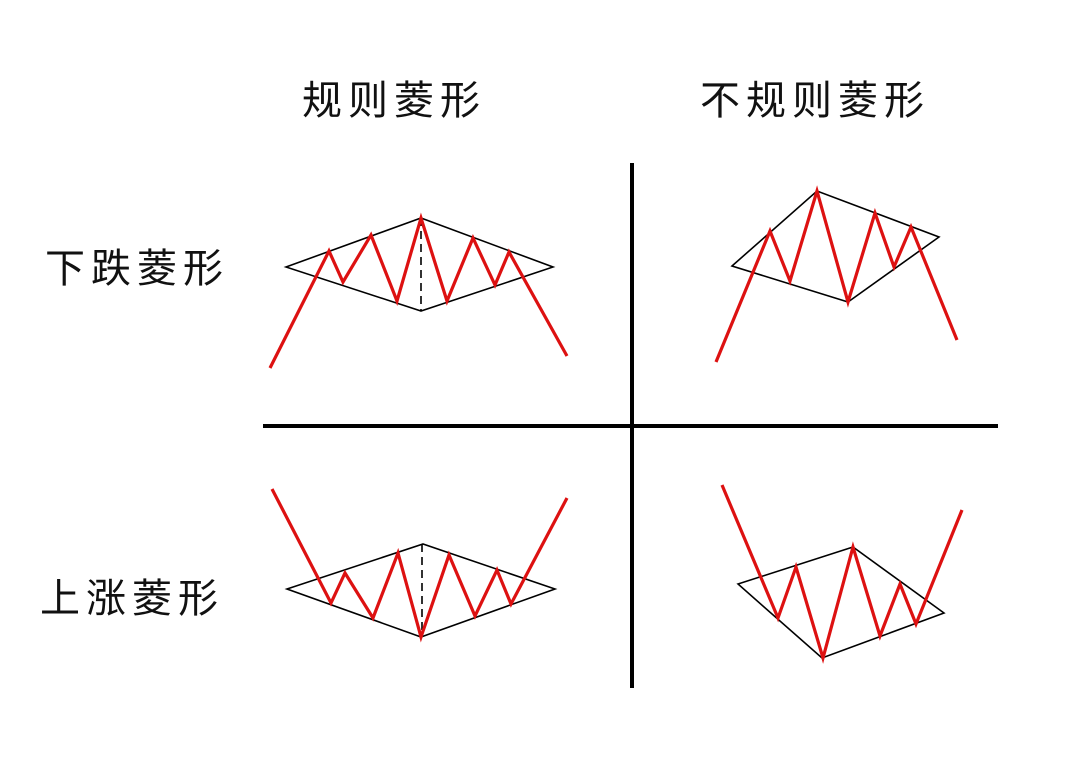  I want to click on row-header-bullish: 上涨菱形, so click(132, 599).